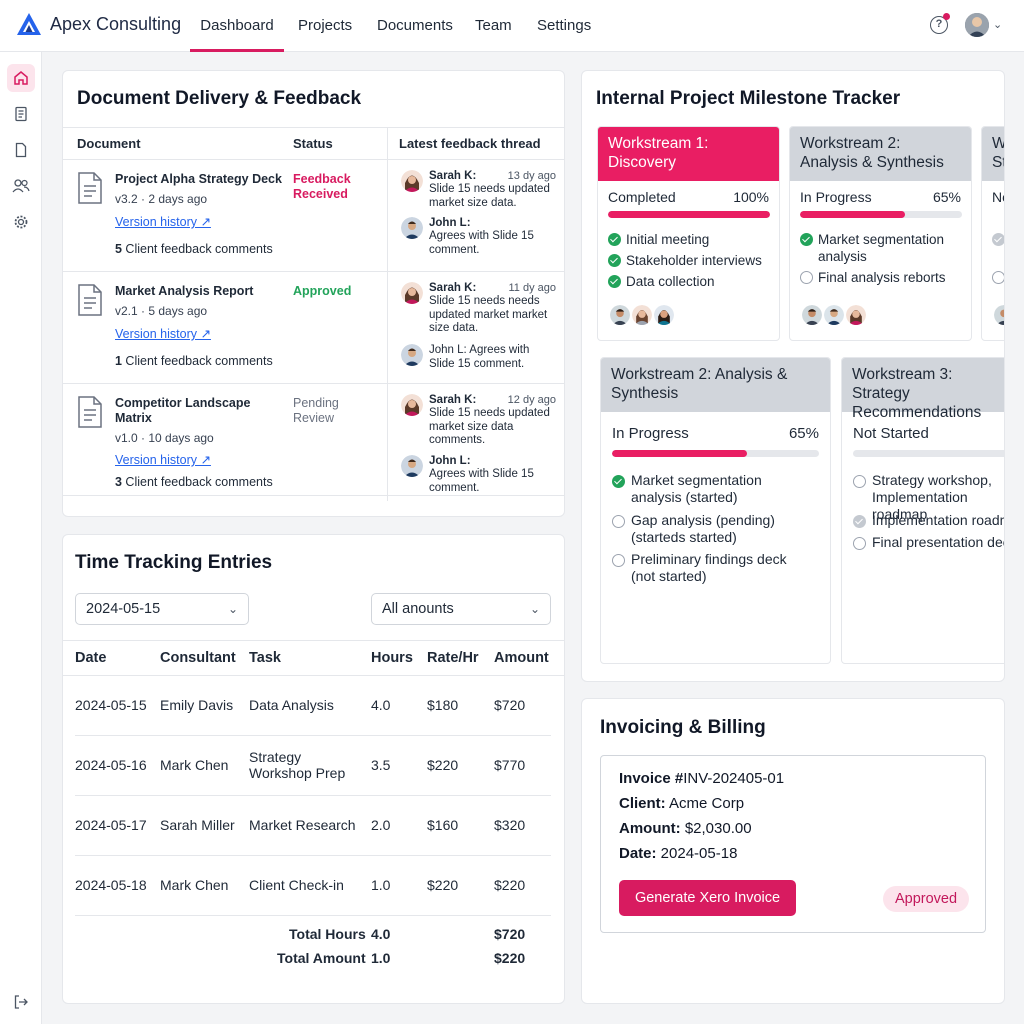 The height and width of the screenshot is (1024, 1024). Describe the element at coordinates (510, 958) in the screenshot. I see `total-amount-value: $220` at that location.